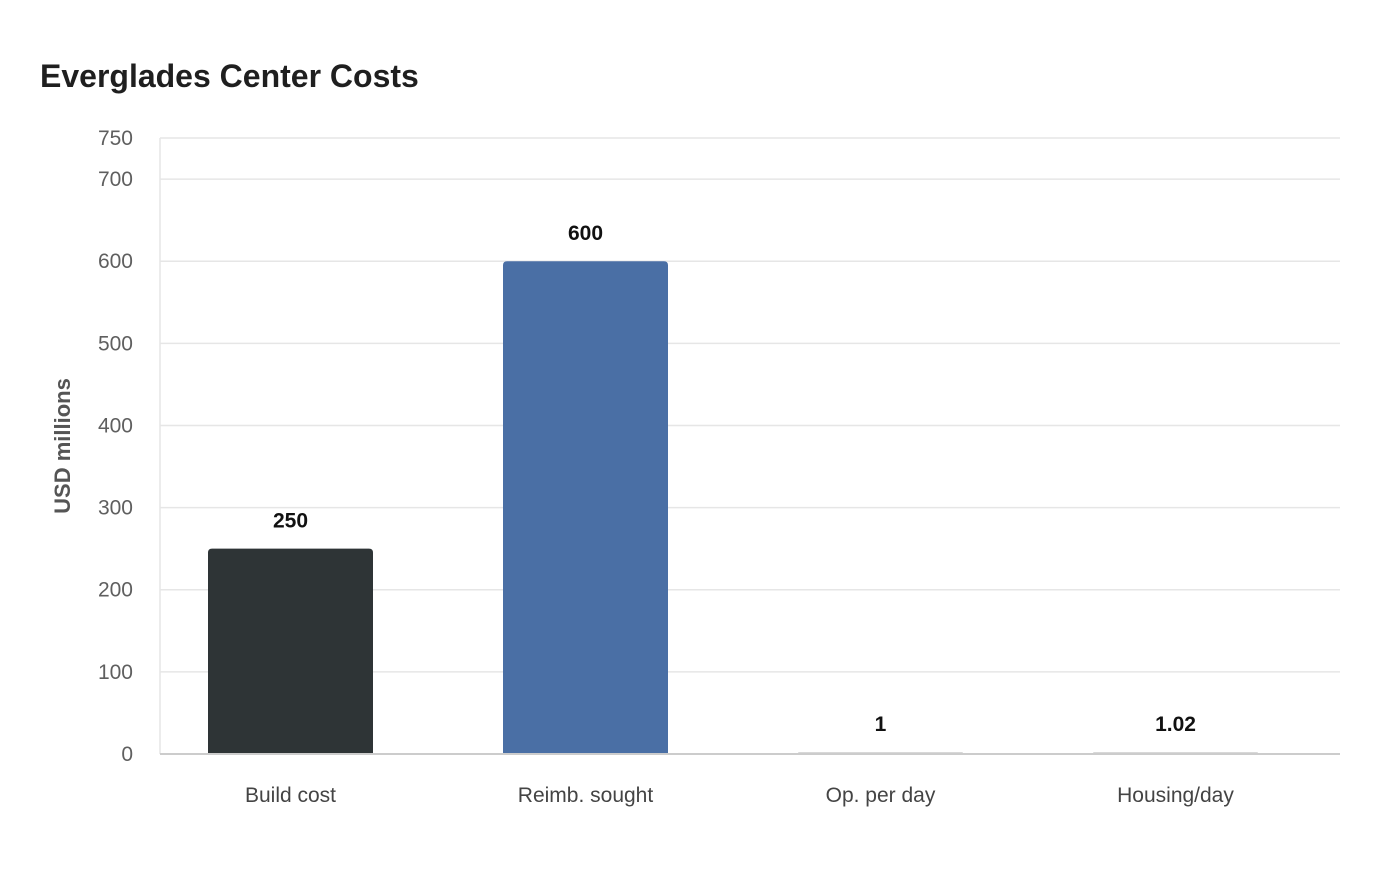  I want to click on y-tick-label: 700, so click(115, 179).